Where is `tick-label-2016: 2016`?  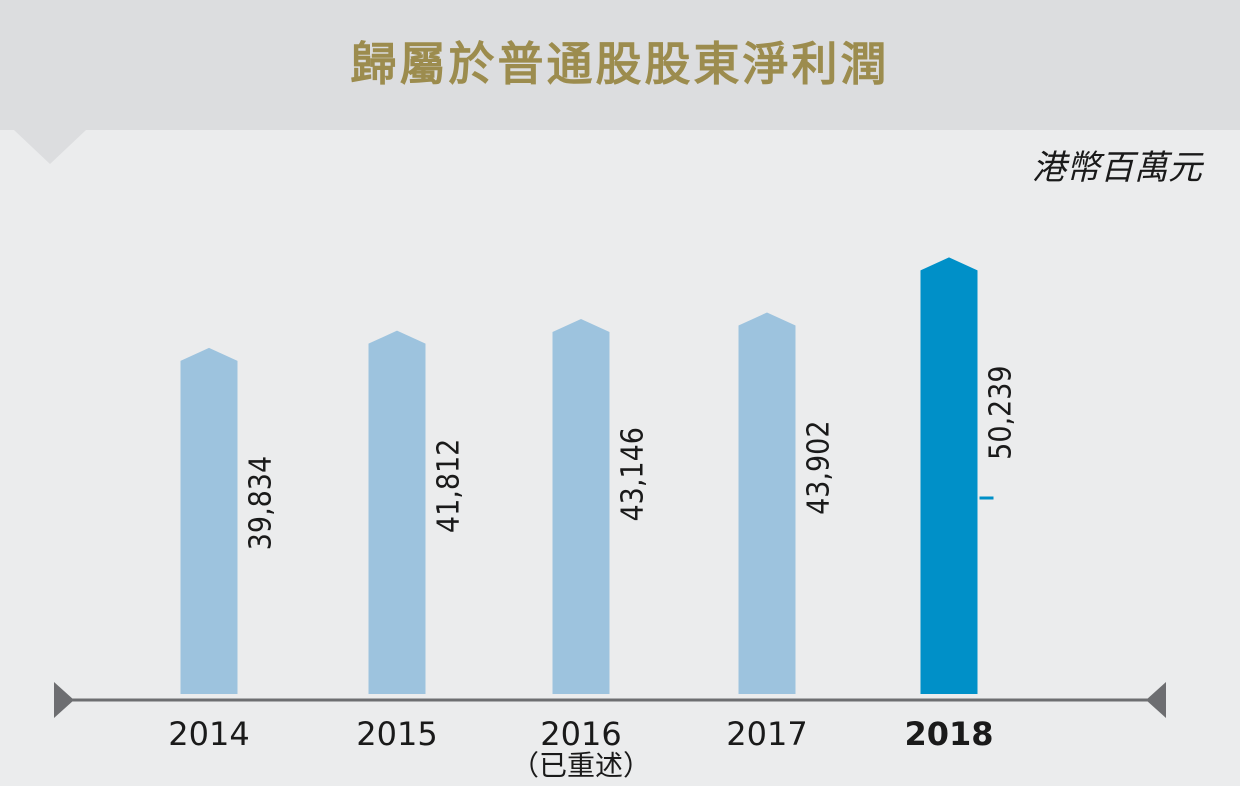 tick-label-2016: 2016 is located at coordinates (580, 734).